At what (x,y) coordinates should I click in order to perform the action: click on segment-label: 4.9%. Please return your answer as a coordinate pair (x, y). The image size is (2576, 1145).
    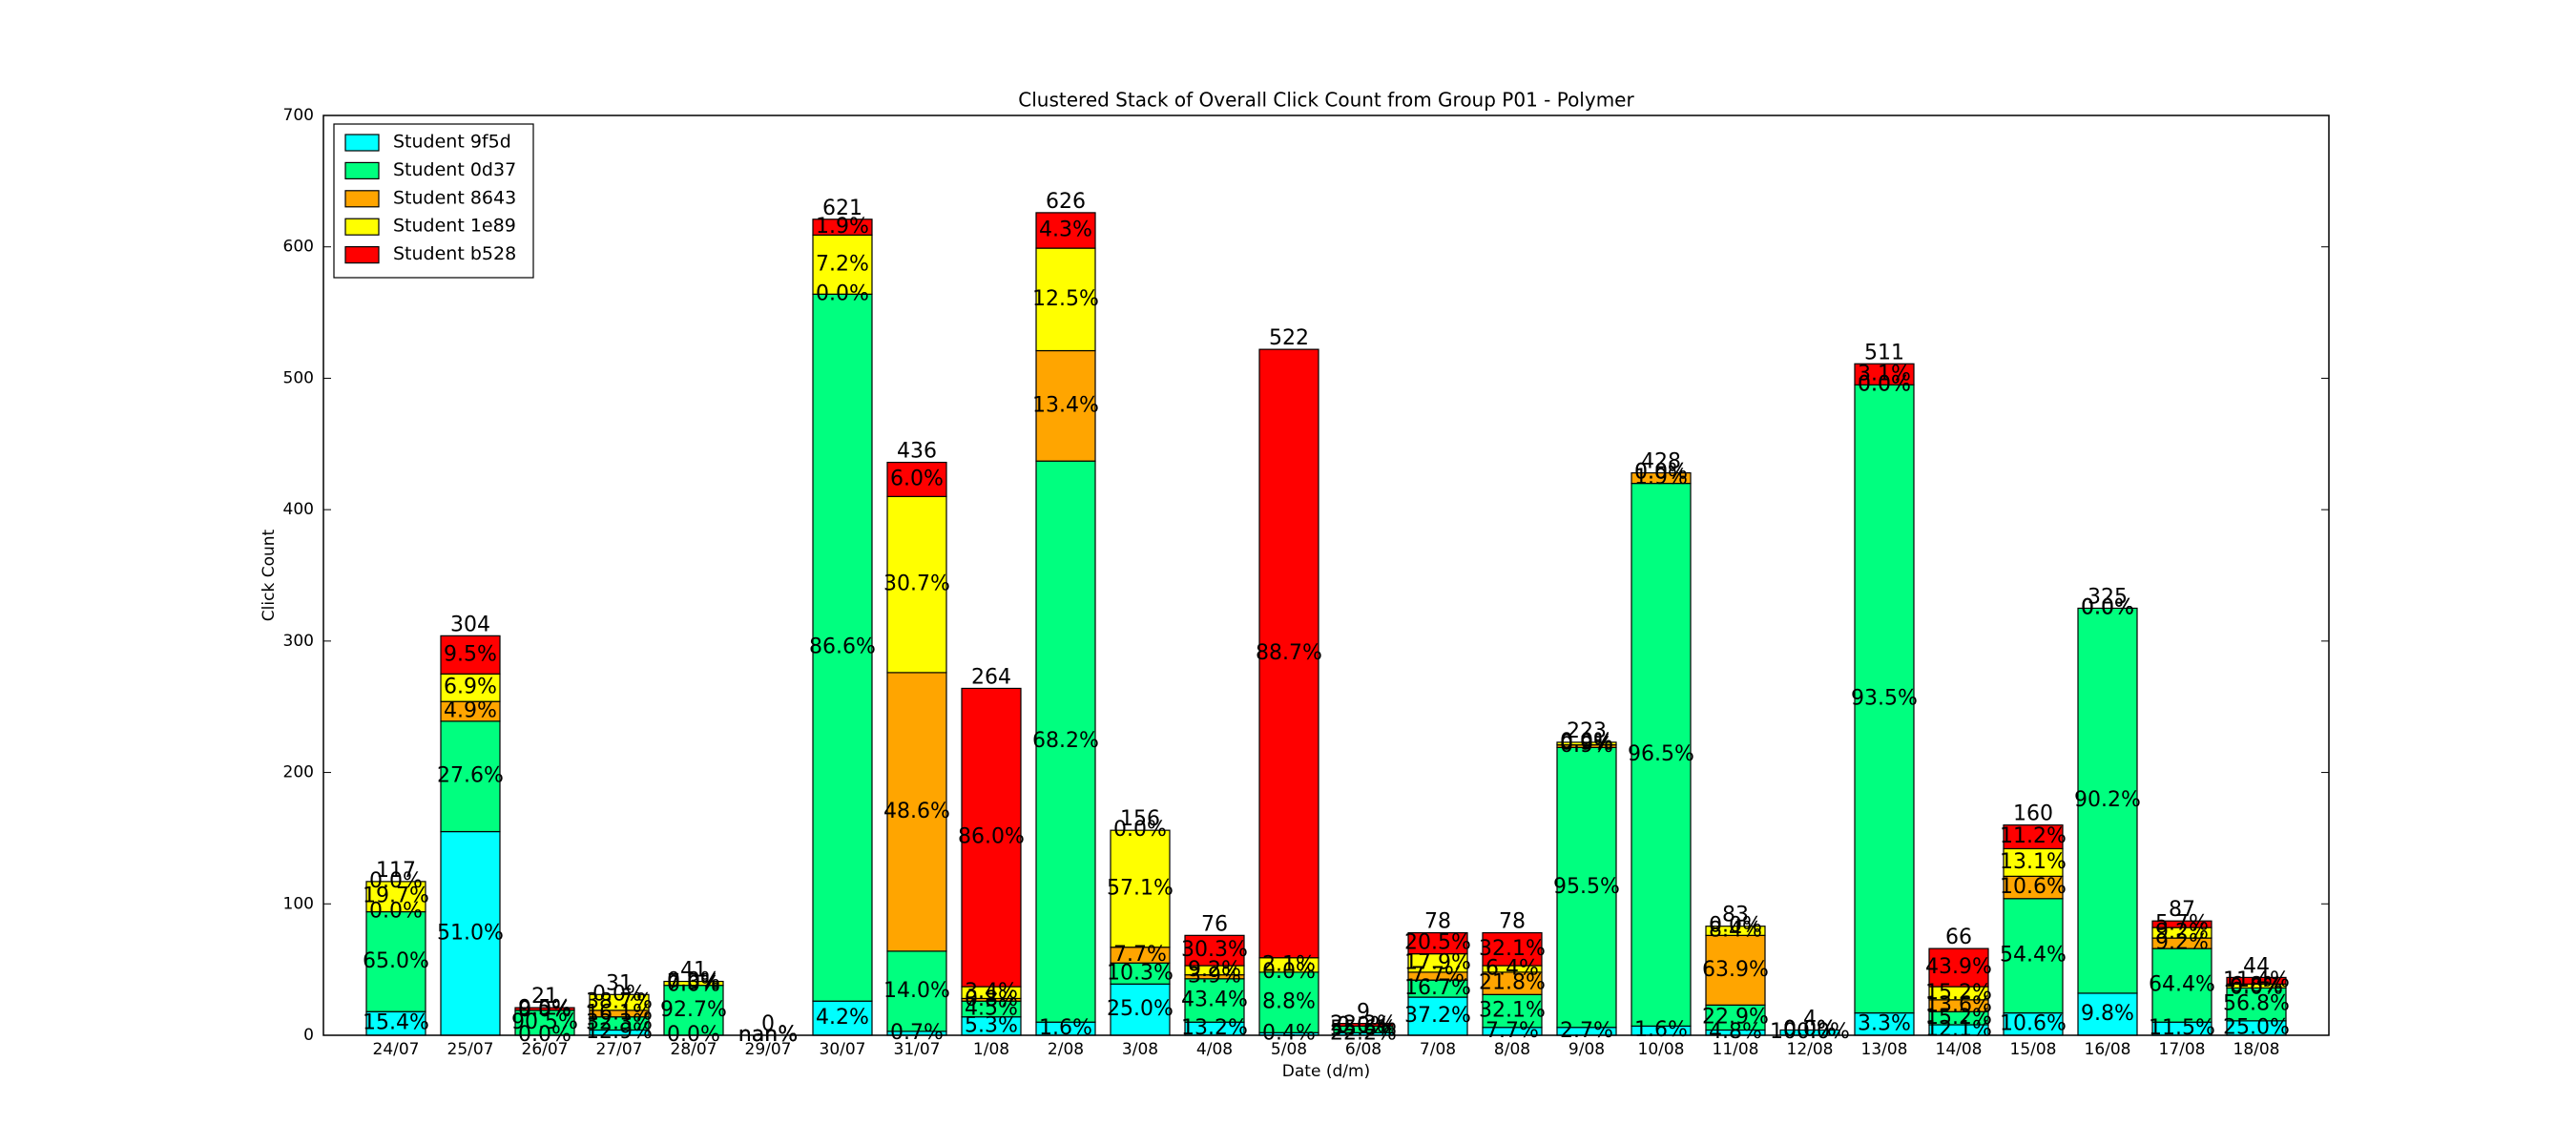
    Looking at the image, I should click on (470, 711).